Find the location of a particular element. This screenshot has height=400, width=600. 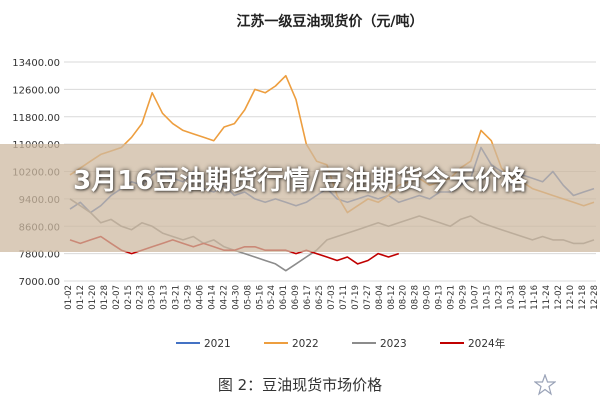

x-tick-label: 12-18 is located at coordinates (583, 297).